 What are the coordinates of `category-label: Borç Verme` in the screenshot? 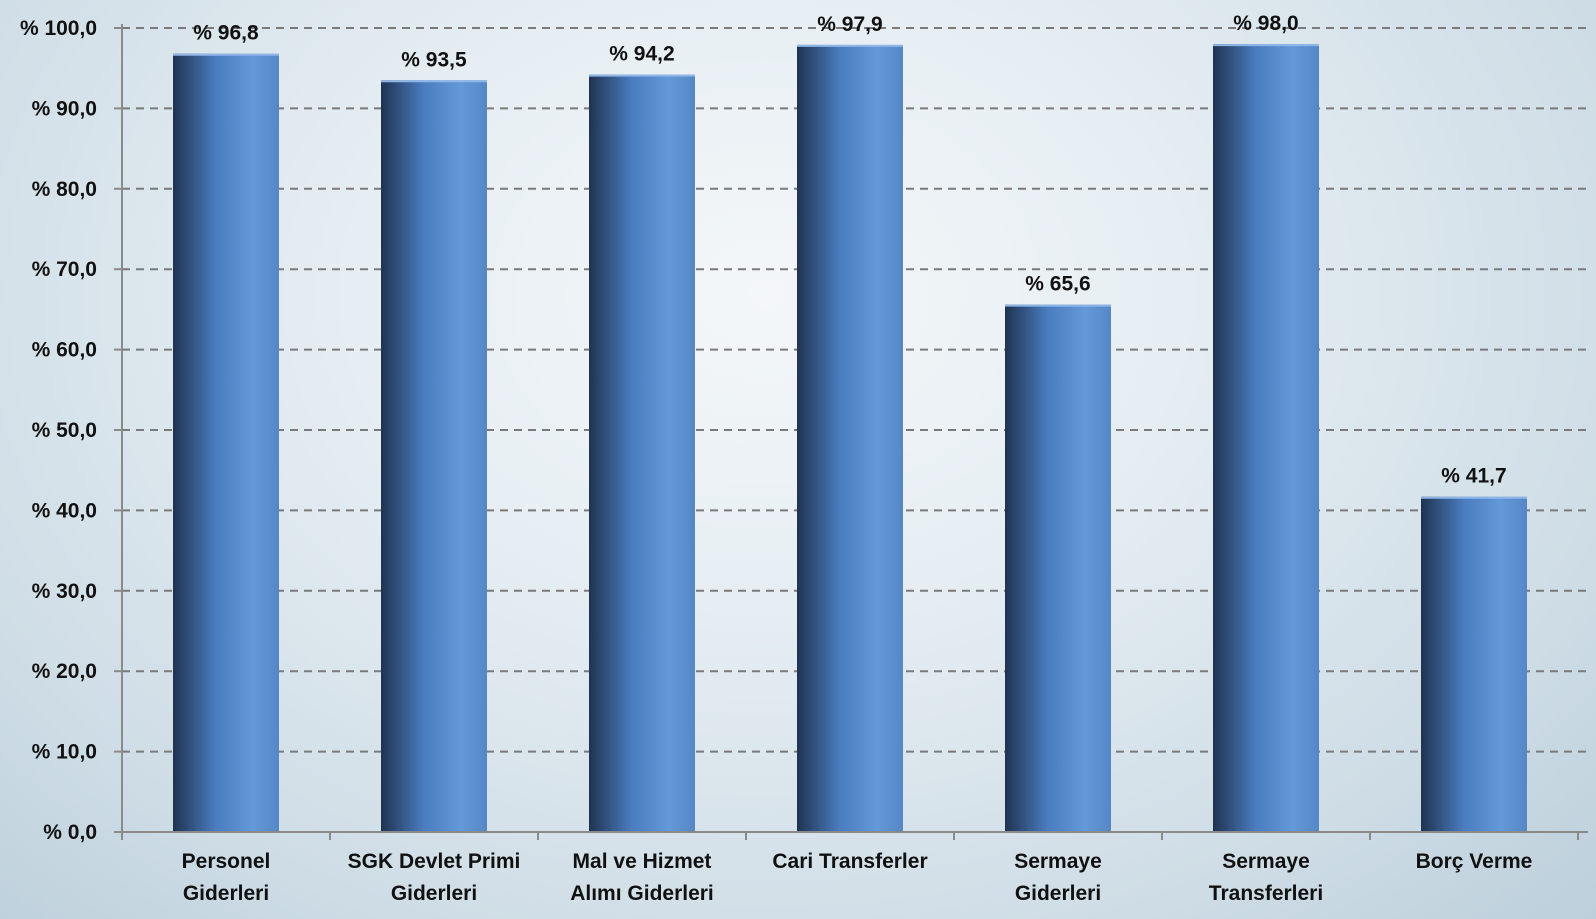 It's located at (1474, 861).